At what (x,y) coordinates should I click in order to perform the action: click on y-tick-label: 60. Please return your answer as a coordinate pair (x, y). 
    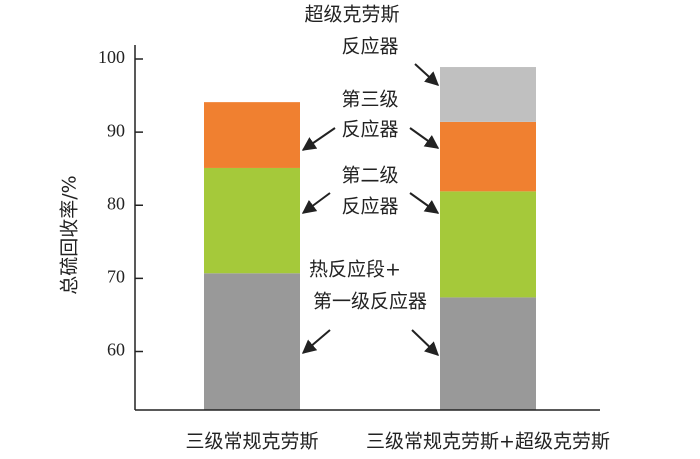
    Looking at the image, I should click on (116, 350).